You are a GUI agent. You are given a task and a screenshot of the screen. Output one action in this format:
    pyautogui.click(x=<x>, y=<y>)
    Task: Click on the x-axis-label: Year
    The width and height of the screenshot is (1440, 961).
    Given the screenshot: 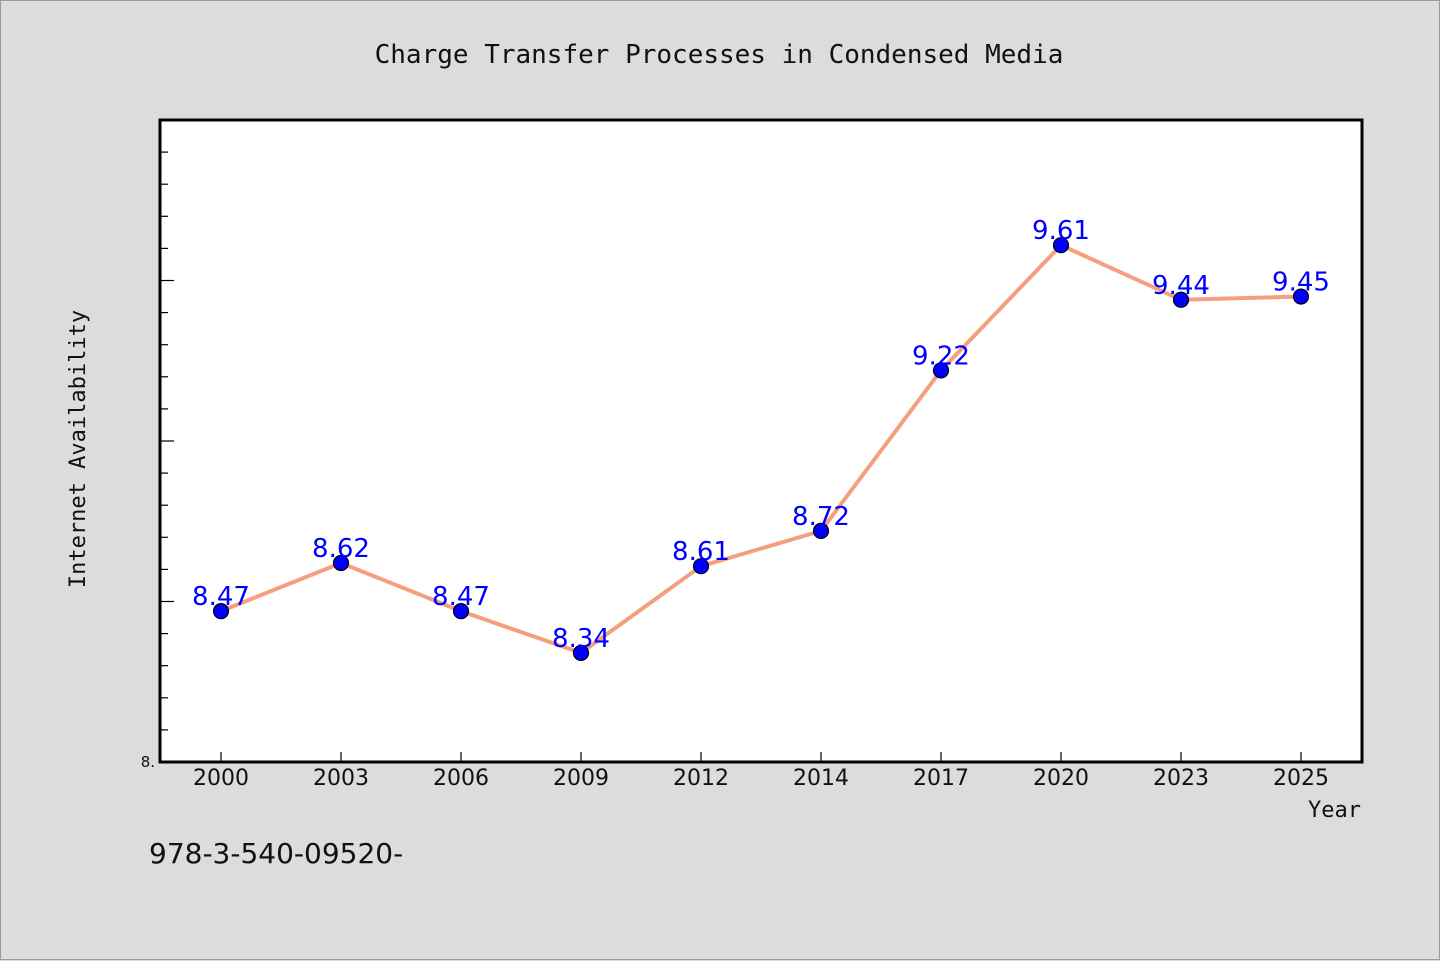 What is the action you would take?
    pyautogui.click(x=1334, y=810)
    